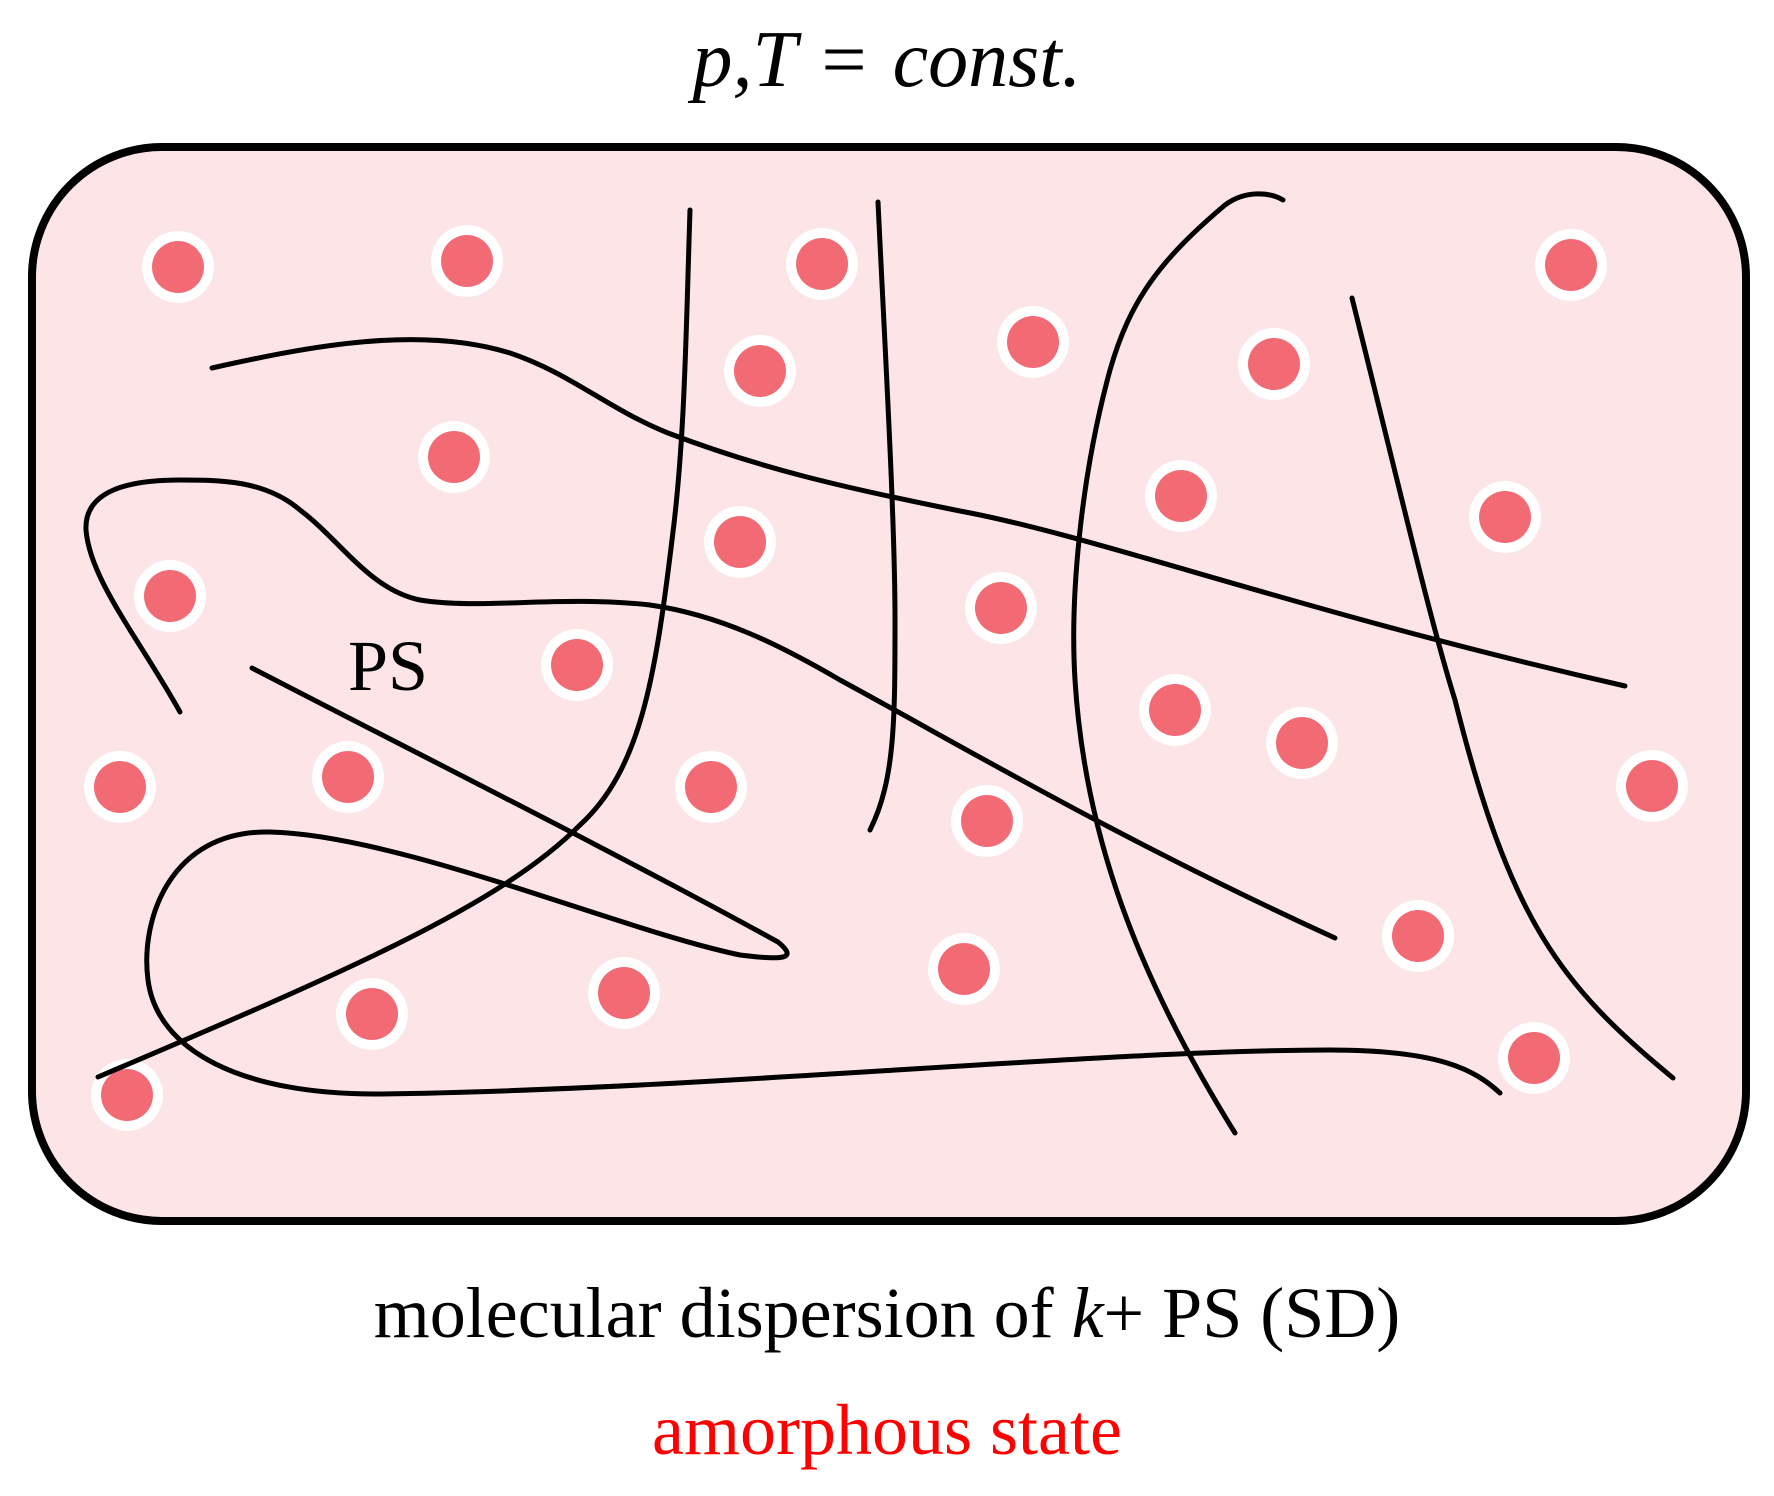 Image resolution: width=1774 pixels, height=1496 pixels. What do you see at coordinates (1252, 1313) in the screenshot?
I see `caption-suffix: + PS (SD)` at bounding box center [1252, 1313].